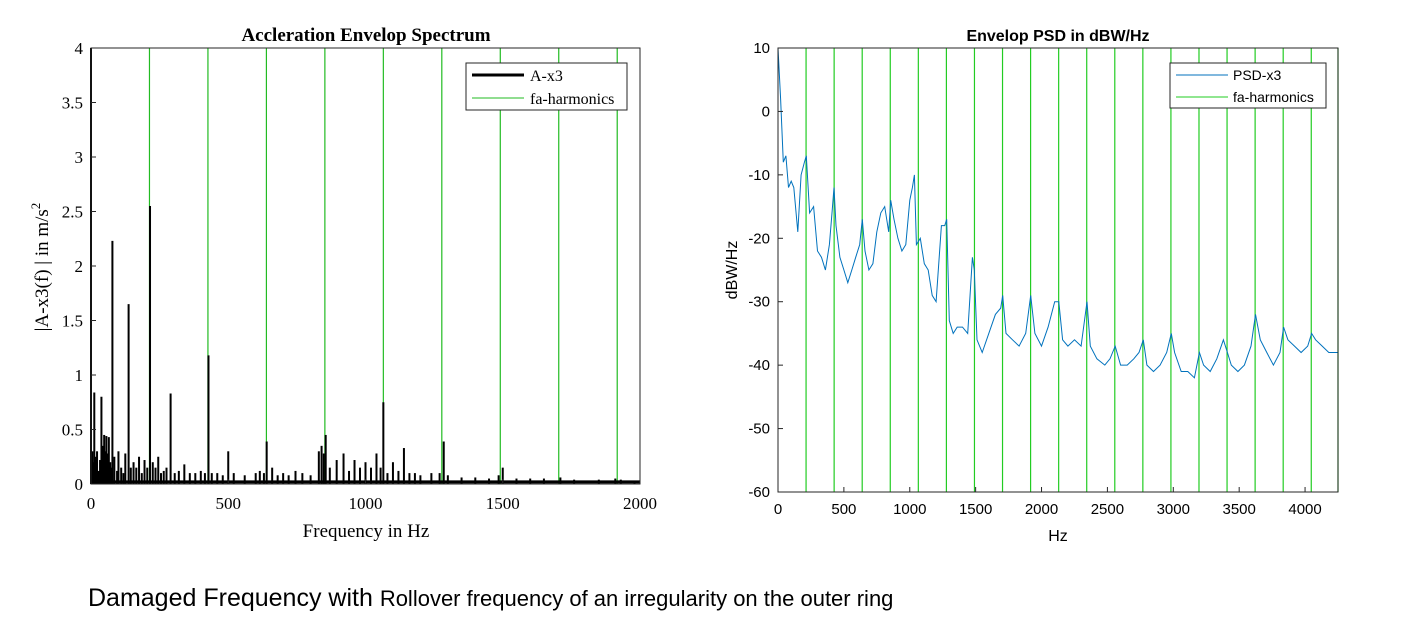 The height and width of the screenshot is (622, 1427). I want to click on chart2-y-tick-label: -40, so click(759, 365).